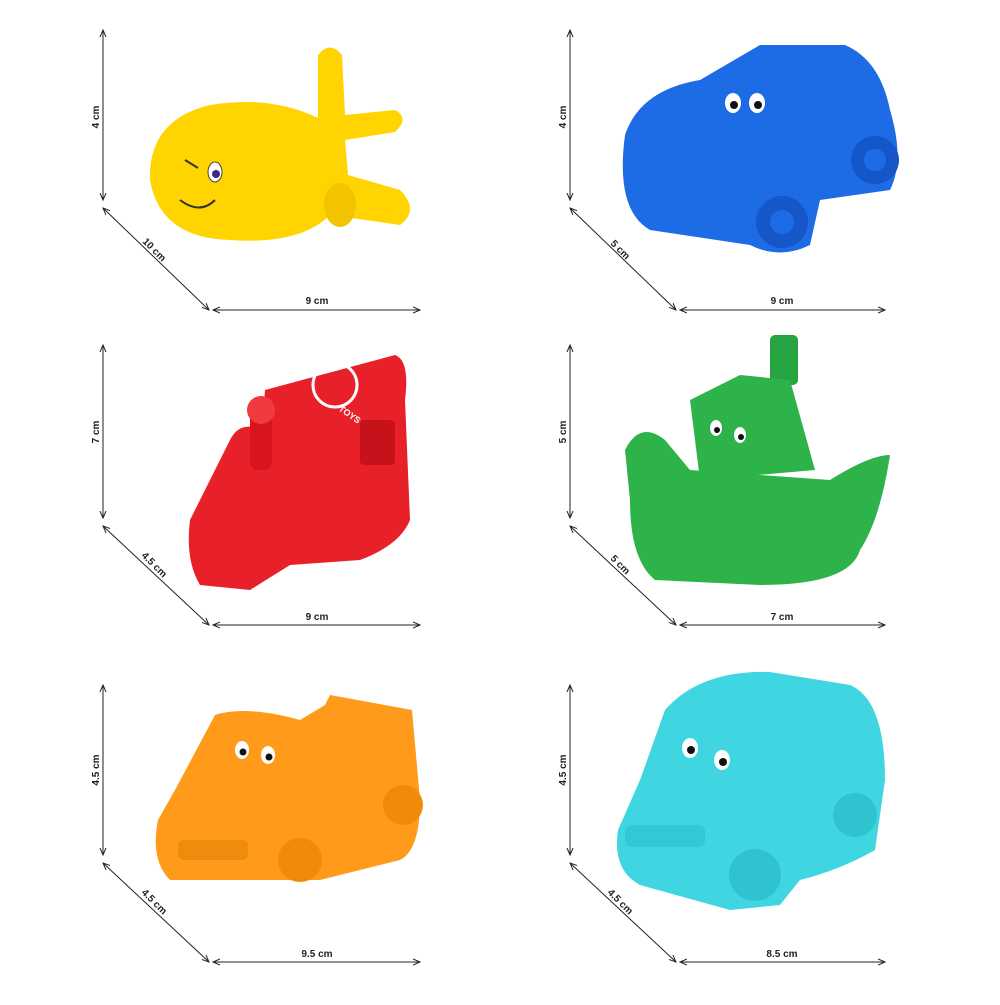  What do you see at coordinates (96, 431) in the screenshot?
I see `train-height-label: 7 cm` at bounding box center [96, 431].